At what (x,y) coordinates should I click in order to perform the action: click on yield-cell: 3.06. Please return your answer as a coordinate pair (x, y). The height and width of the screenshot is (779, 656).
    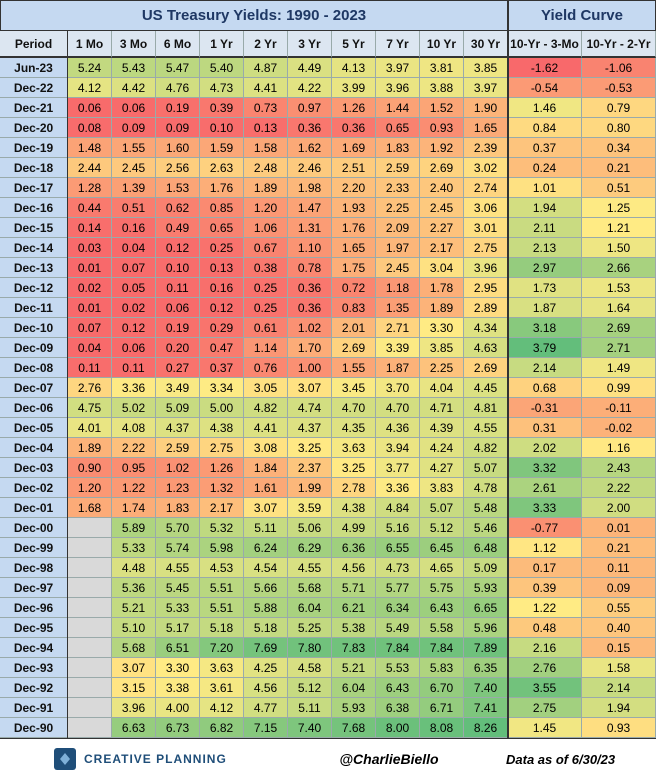
    Looking at the image, I should click on (486, 208).